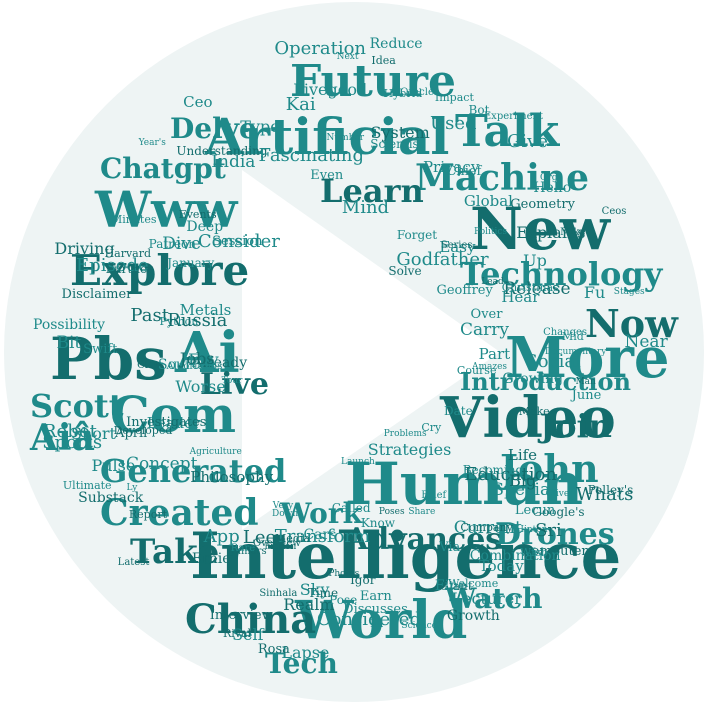  Describe the element at coordinates (552, 187) in the screenshot. I see `cloud-word: Hello` at that location.